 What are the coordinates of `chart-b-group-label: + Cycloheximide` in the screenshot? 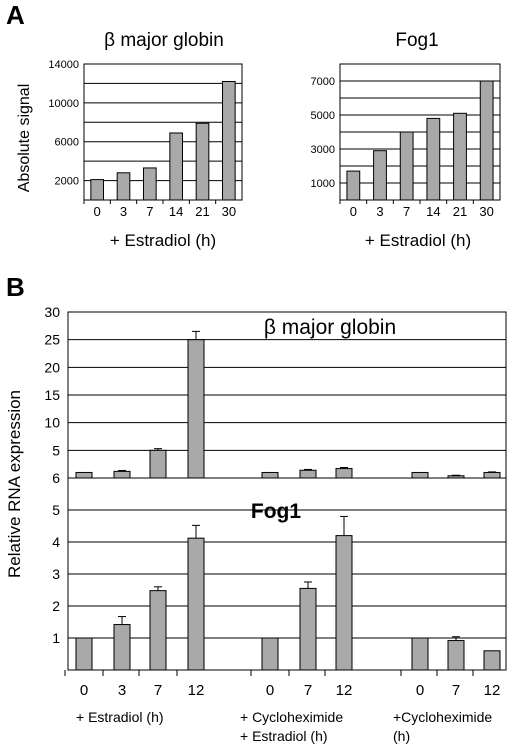 It's located at (291, 717).